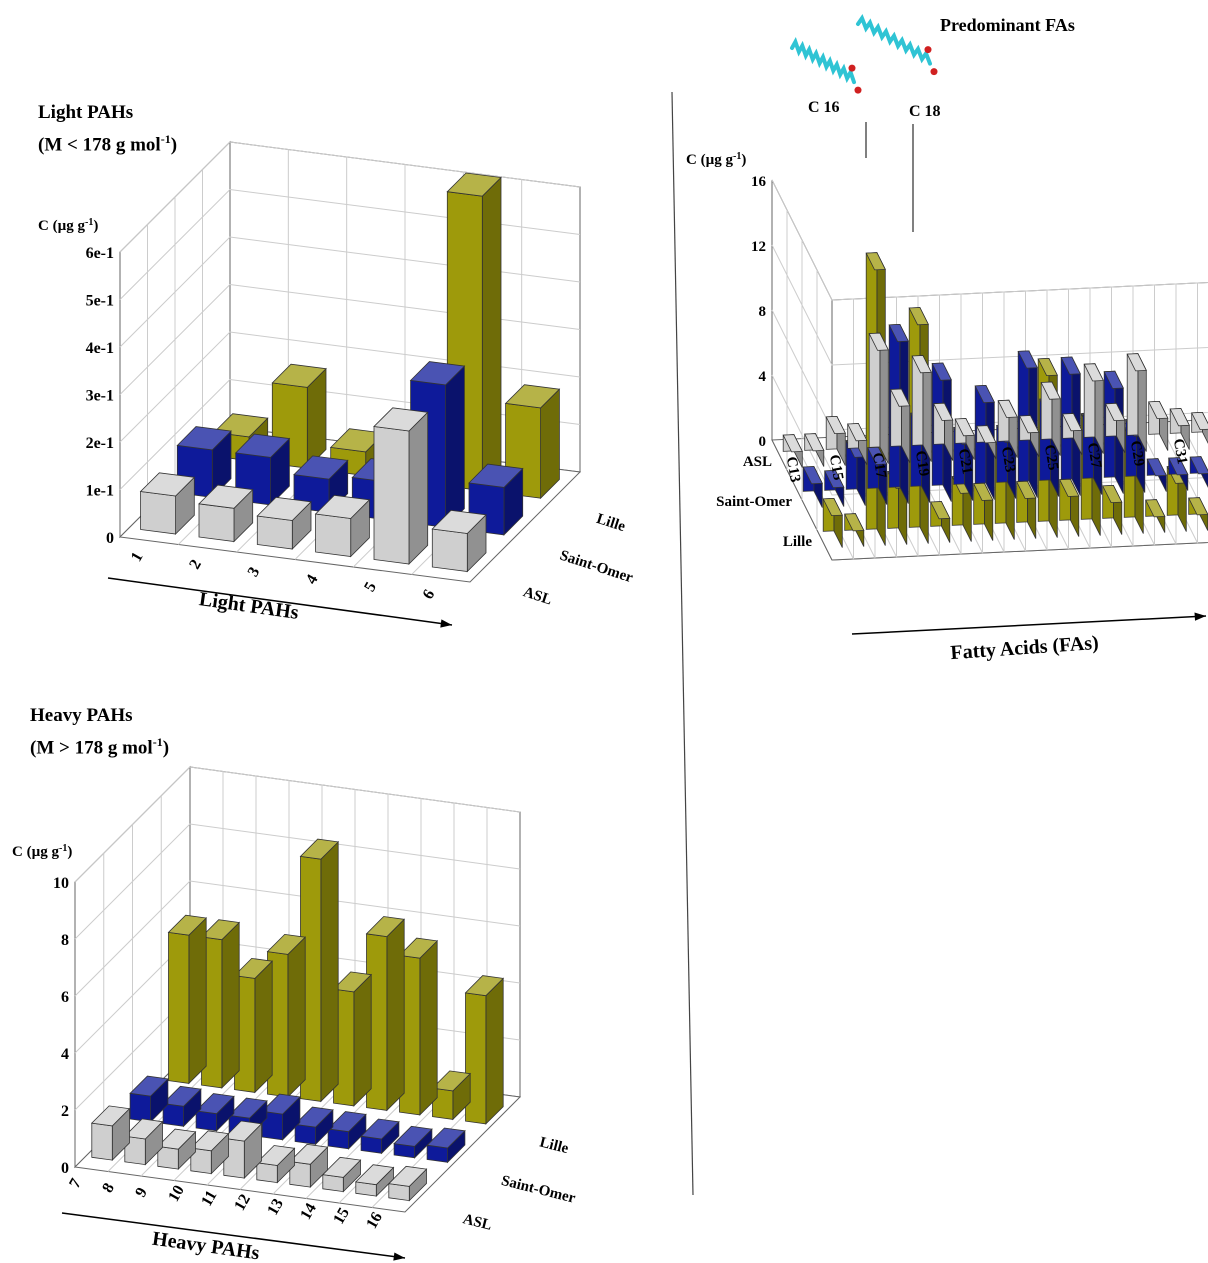 This screenshot has height=1263, width=1208. Describe the element at coordinates (107, 129) in the screenshot. I see `light-pahs-title: Light PAHs (M < 178 g mol-1)` at that location.